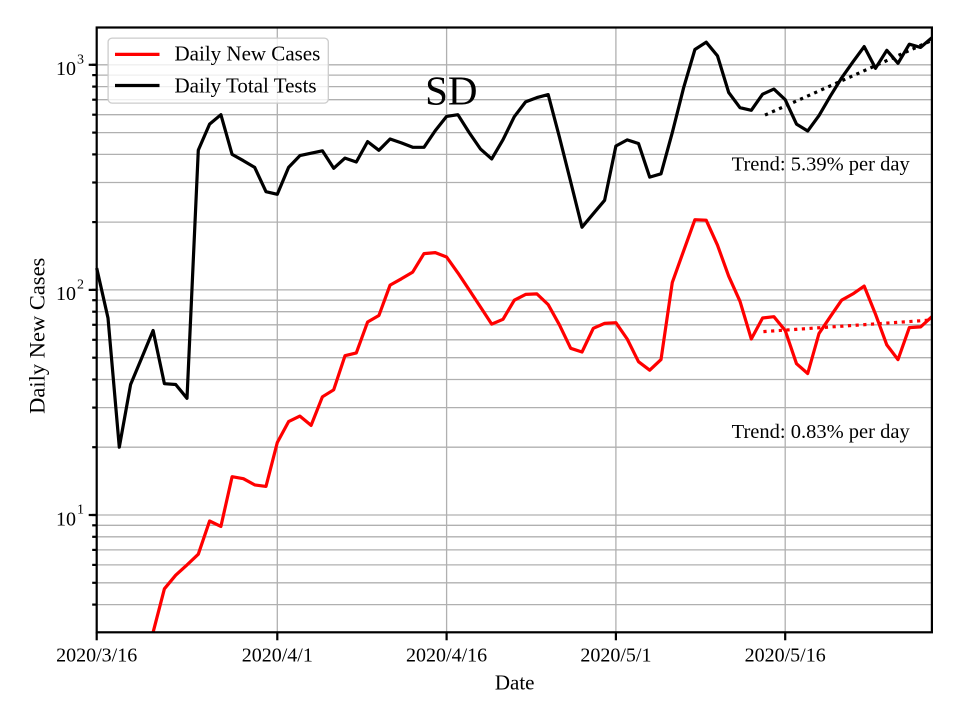  Describe the element at coordinates (277, 656) in the screenshot. I see `svg-text: 2020/4/1` at that location.